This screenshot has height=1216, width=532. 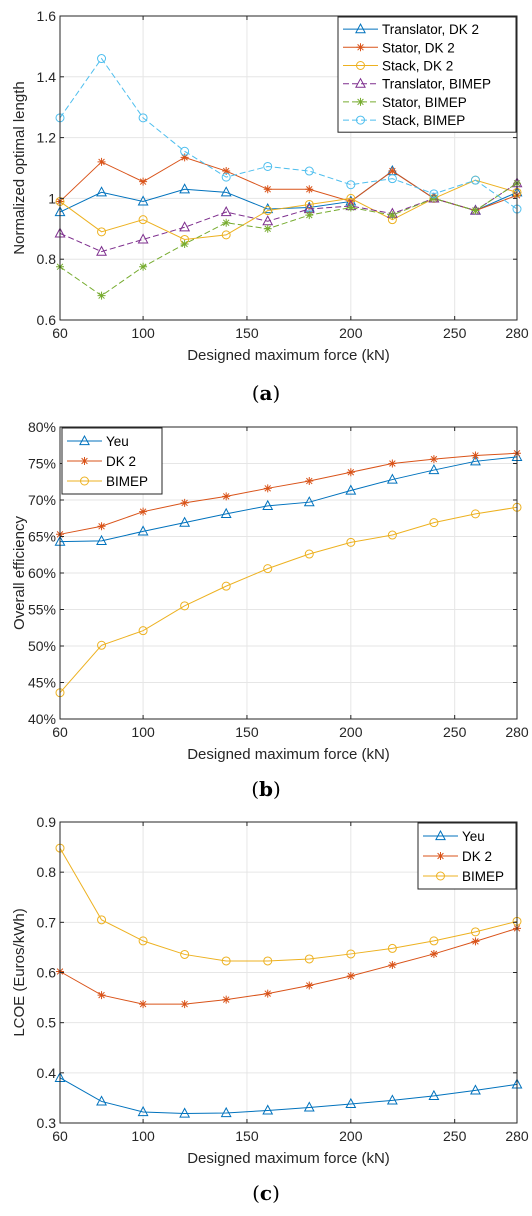 I want to click on x-tick-label: 150, so click(x=247, y=732).